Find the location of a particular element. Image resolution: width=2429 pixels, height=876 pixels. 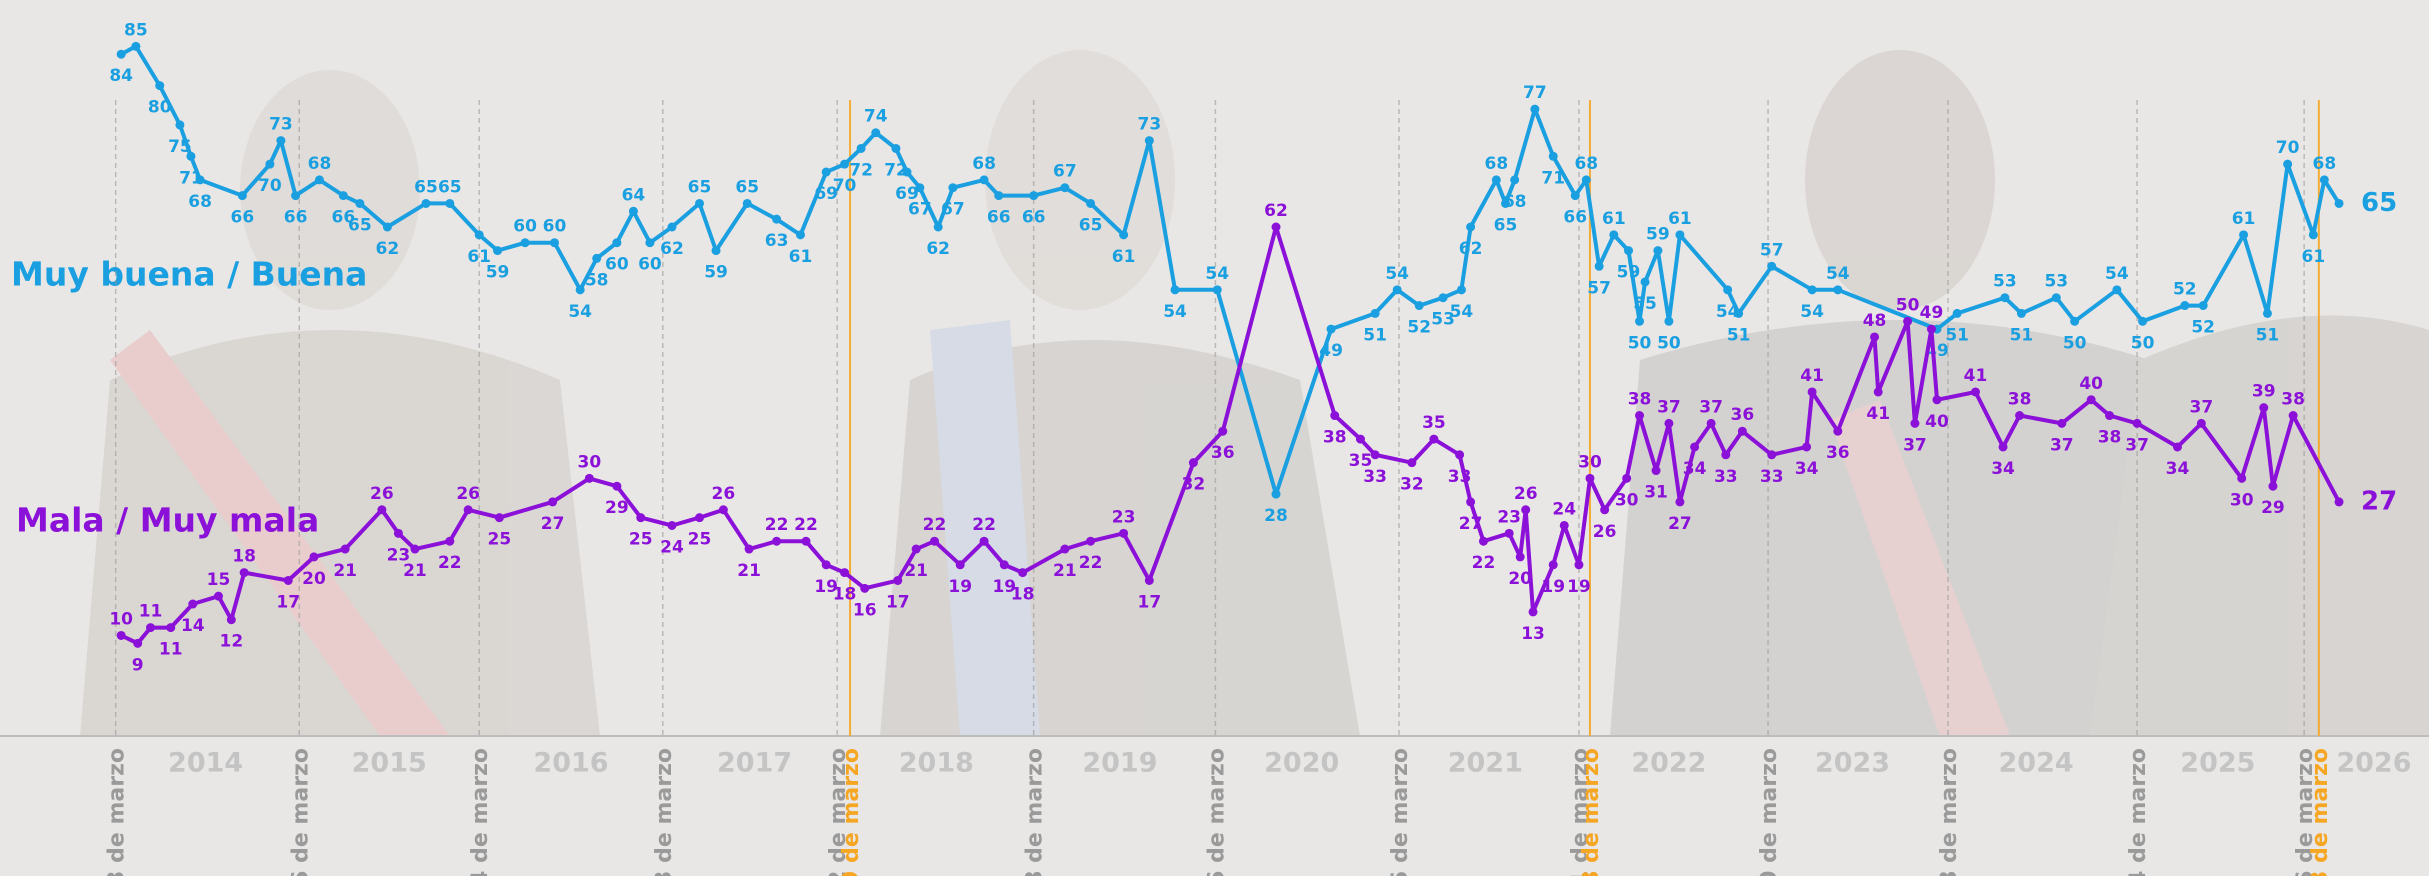

data-label: 57 is located at coordinates (1599, 288).